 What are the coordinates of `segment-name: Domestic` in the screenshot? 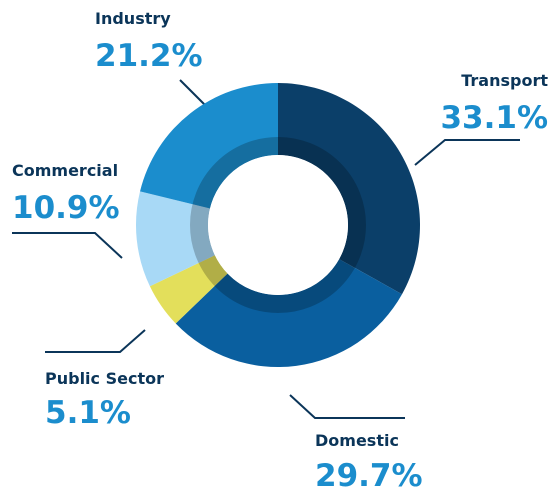 It's located at (357, 440).